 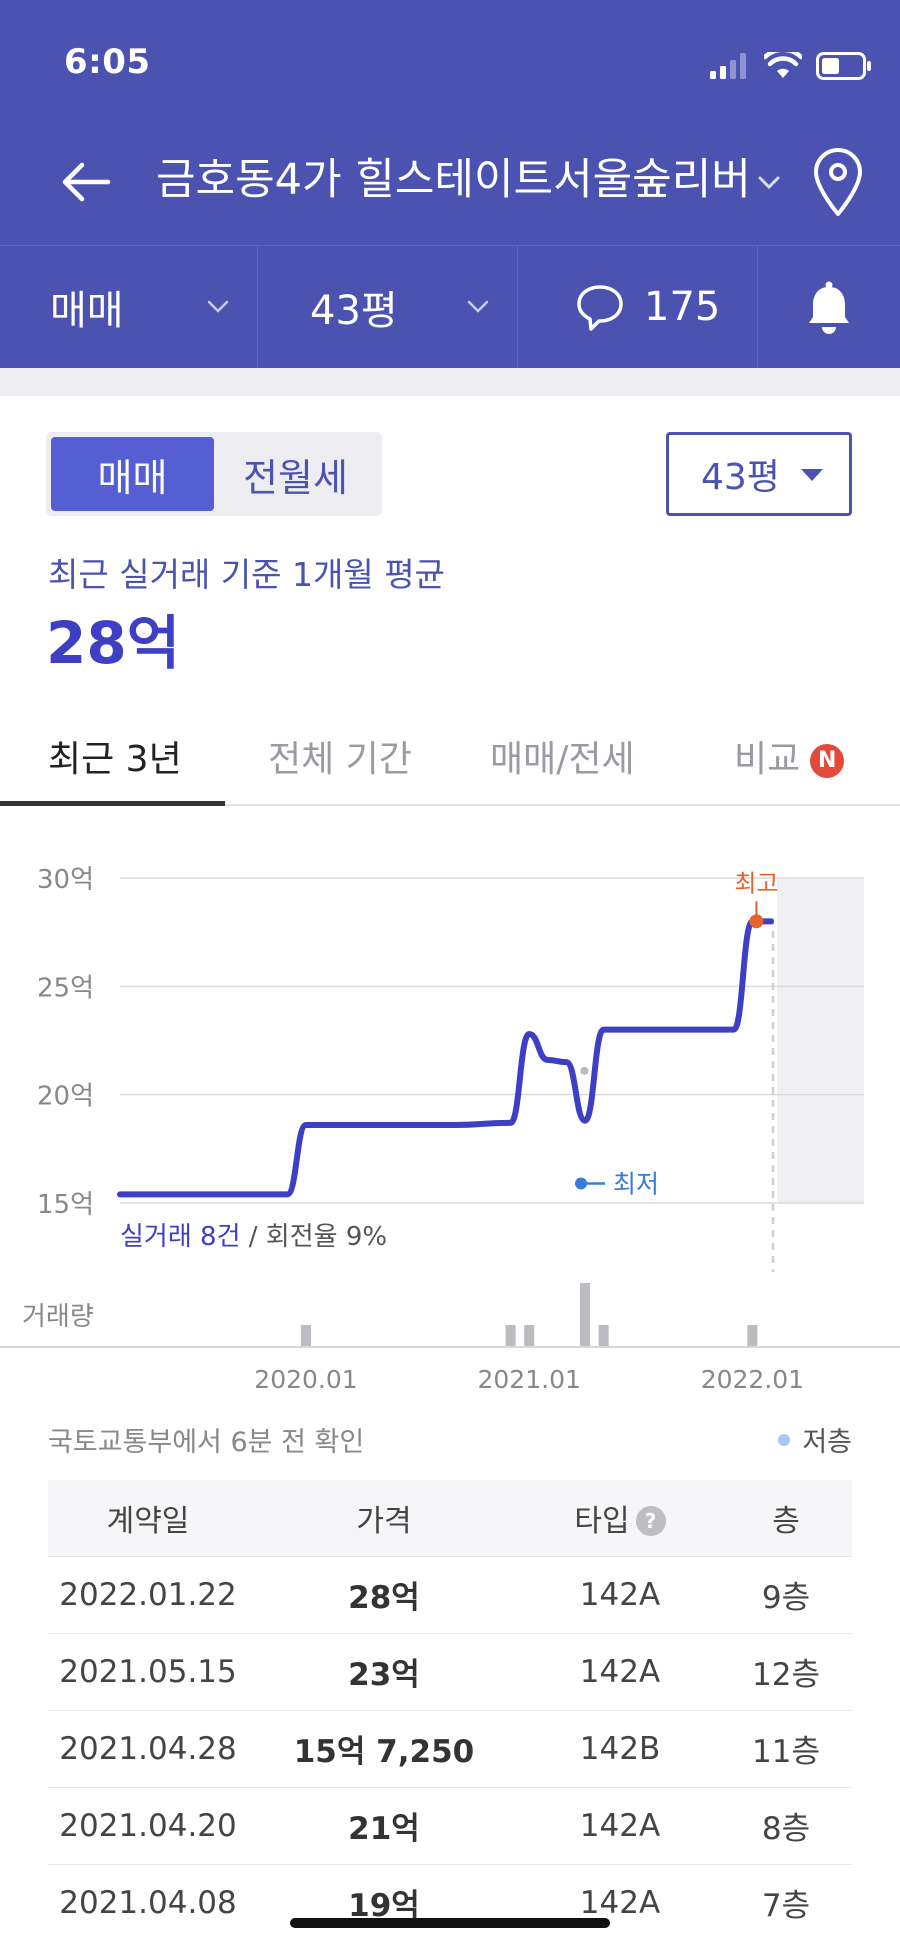 I want to click on legend-low-floor: 저층, so click(x=815, y=1439).